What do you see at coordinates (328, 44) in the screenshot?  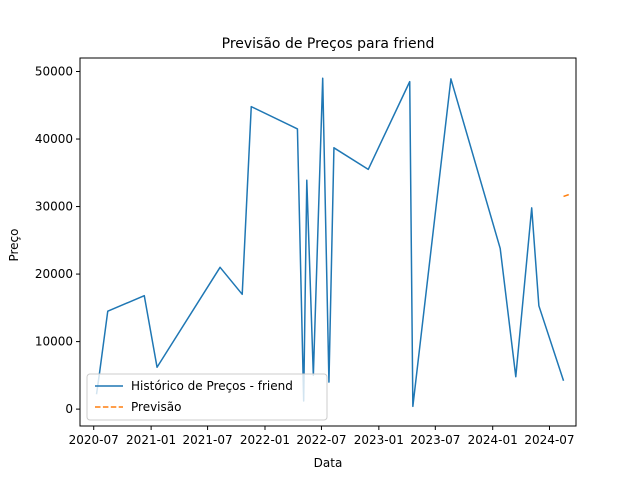 I see `chart-title: Previsão de Preços para friend` at bounding box center [328, 44].